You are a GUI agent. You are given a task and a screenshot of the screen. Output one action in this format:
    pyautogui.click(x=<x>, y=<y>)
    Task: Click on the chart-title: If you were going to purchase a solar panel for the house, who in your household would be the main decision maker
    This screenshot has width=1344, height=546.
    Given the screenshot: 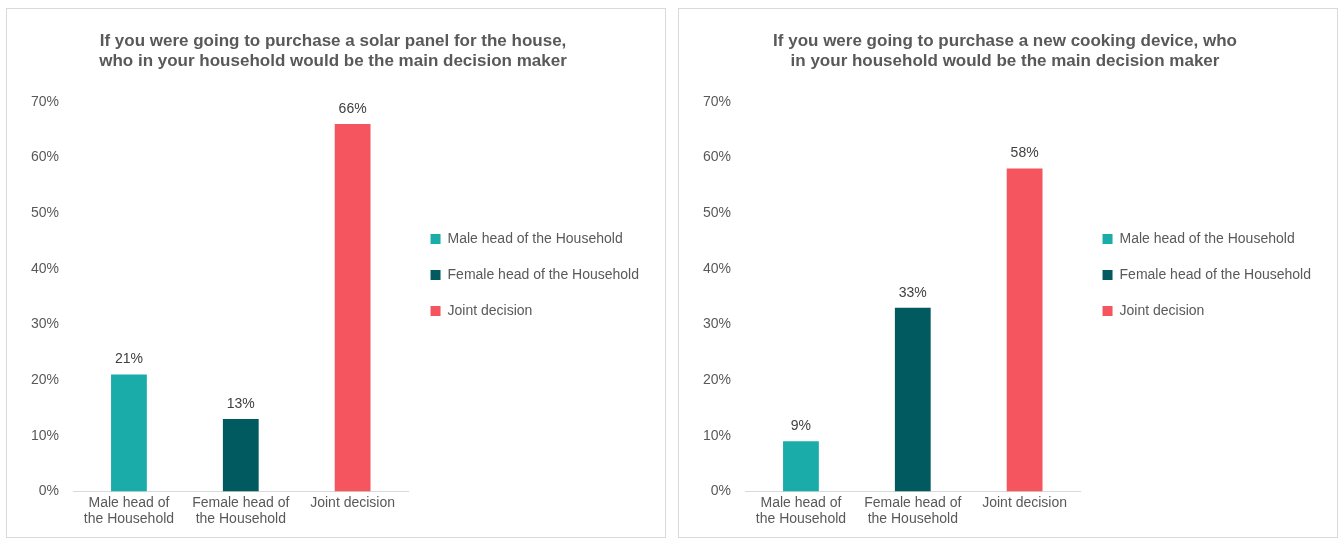 What is the action you would take?
    pyautogui.click(x=333, y=50)
    